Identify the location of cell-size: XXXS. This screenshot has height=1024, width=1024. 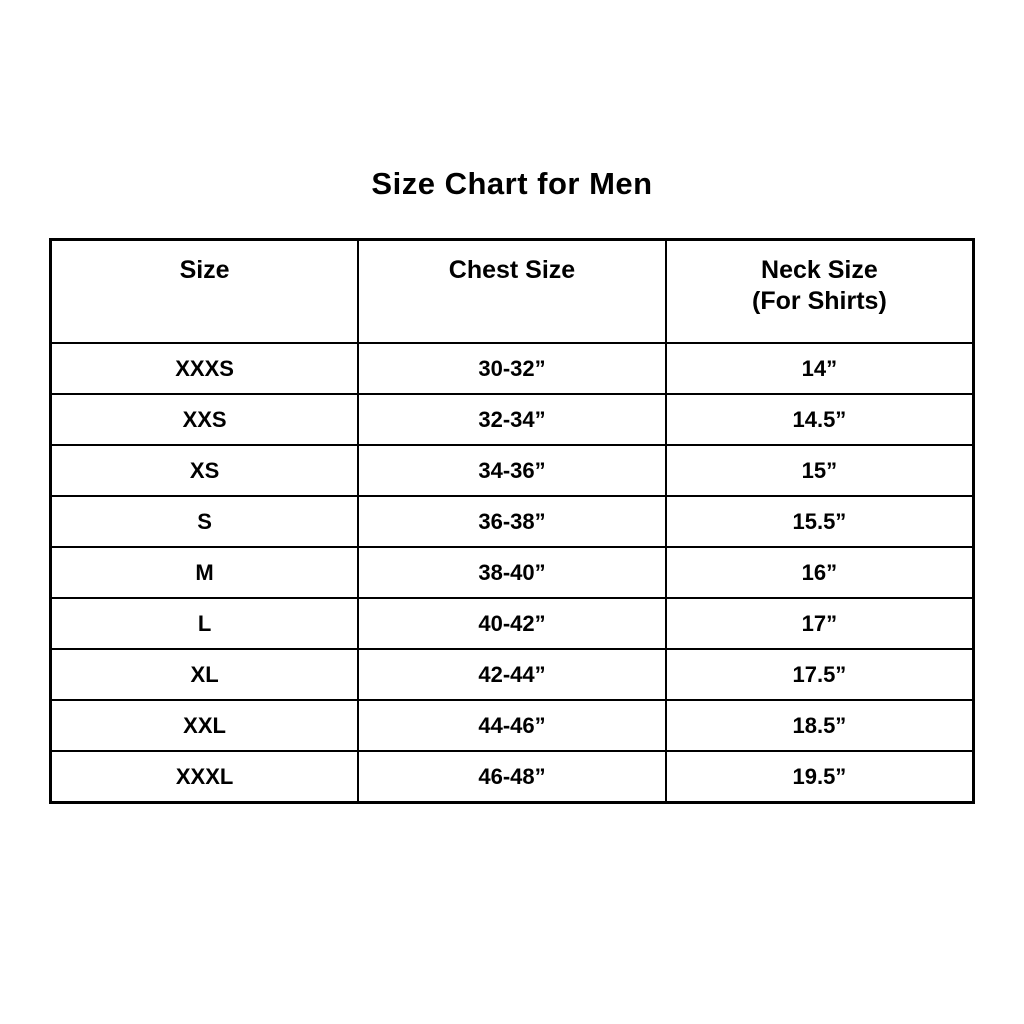
(204, 368).